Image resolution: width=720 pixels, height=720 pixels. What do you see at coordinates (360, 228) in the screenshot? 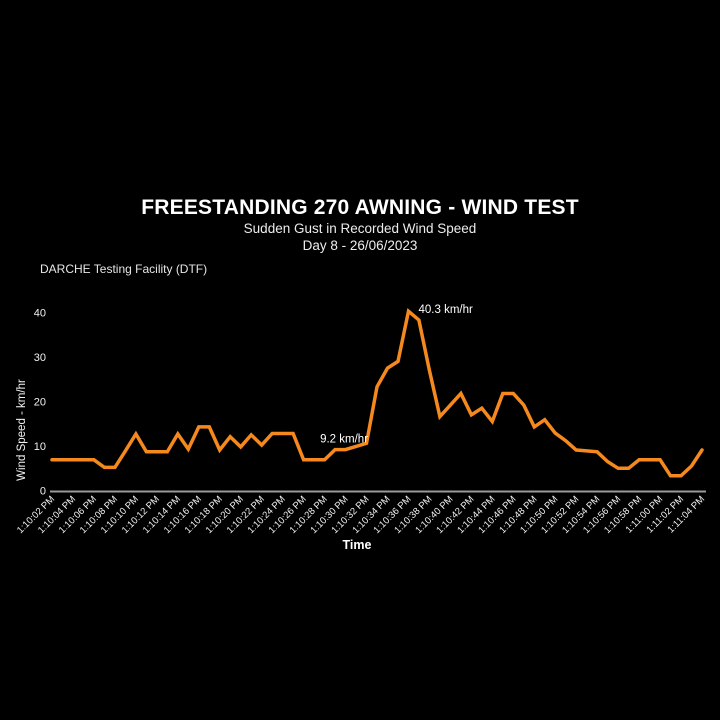
I see `page-subtitle: Sudden Gust in Recorded Wind Speed` at bounding box center [360, 228].